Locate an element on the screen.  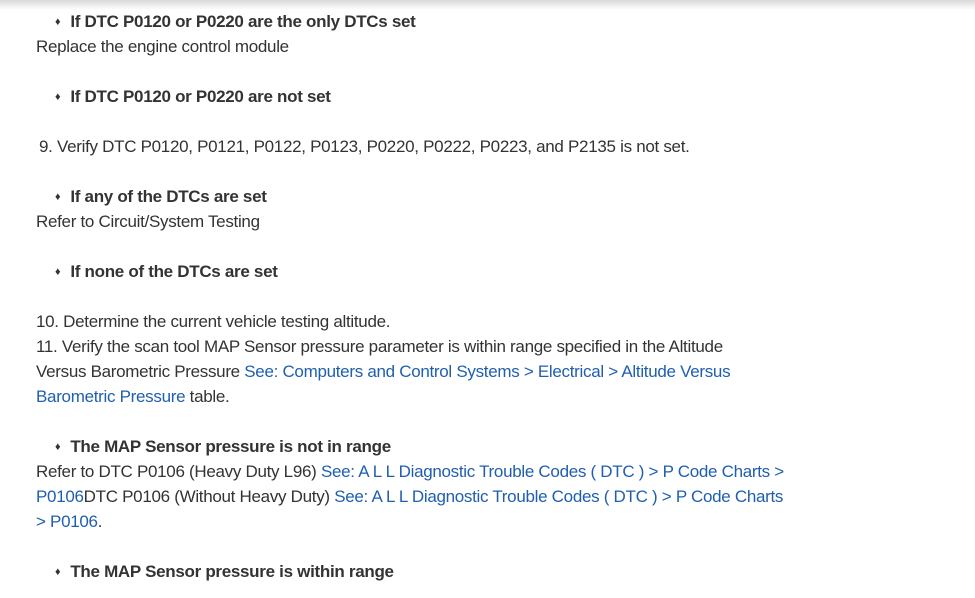
p0106-link-heavy-duty-cont: P0106 is located at coordinates (60, 496).